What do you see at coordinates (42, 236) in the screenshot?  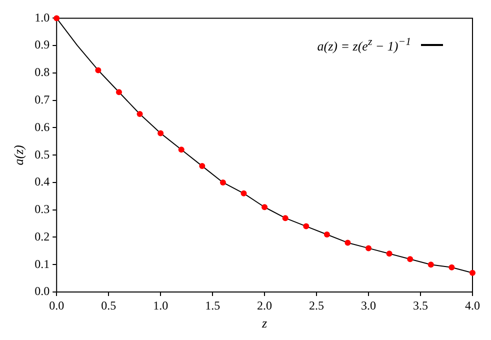 I see `y-tick-label: 0.2` at bounding box center [42, 236].